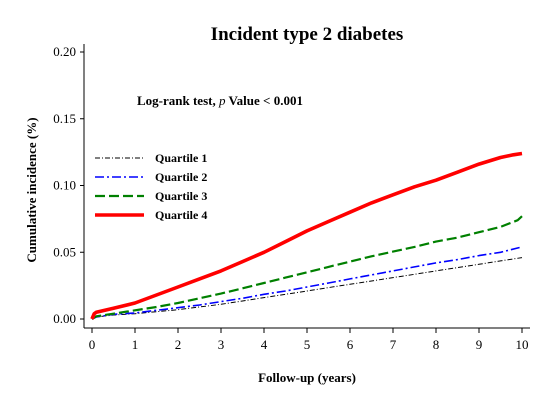 This screenshot has height=404, width=550. Describe the element at coordinates (181, 215) in the screenshot. I see `legend-label-quartile-4: Quartile 4` at that location.